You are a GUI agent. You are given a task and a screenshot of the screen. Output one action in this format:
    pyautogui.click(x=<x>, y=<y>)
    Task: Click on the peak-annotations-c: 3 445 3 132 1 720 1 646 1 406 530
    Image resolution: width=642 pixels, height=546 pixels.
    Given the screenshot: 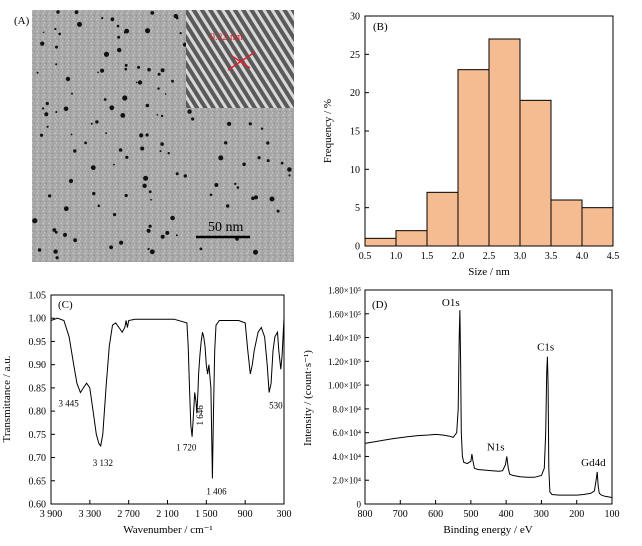 What is the action you would take?
    pyautogui.click(x=170, y=448)
    